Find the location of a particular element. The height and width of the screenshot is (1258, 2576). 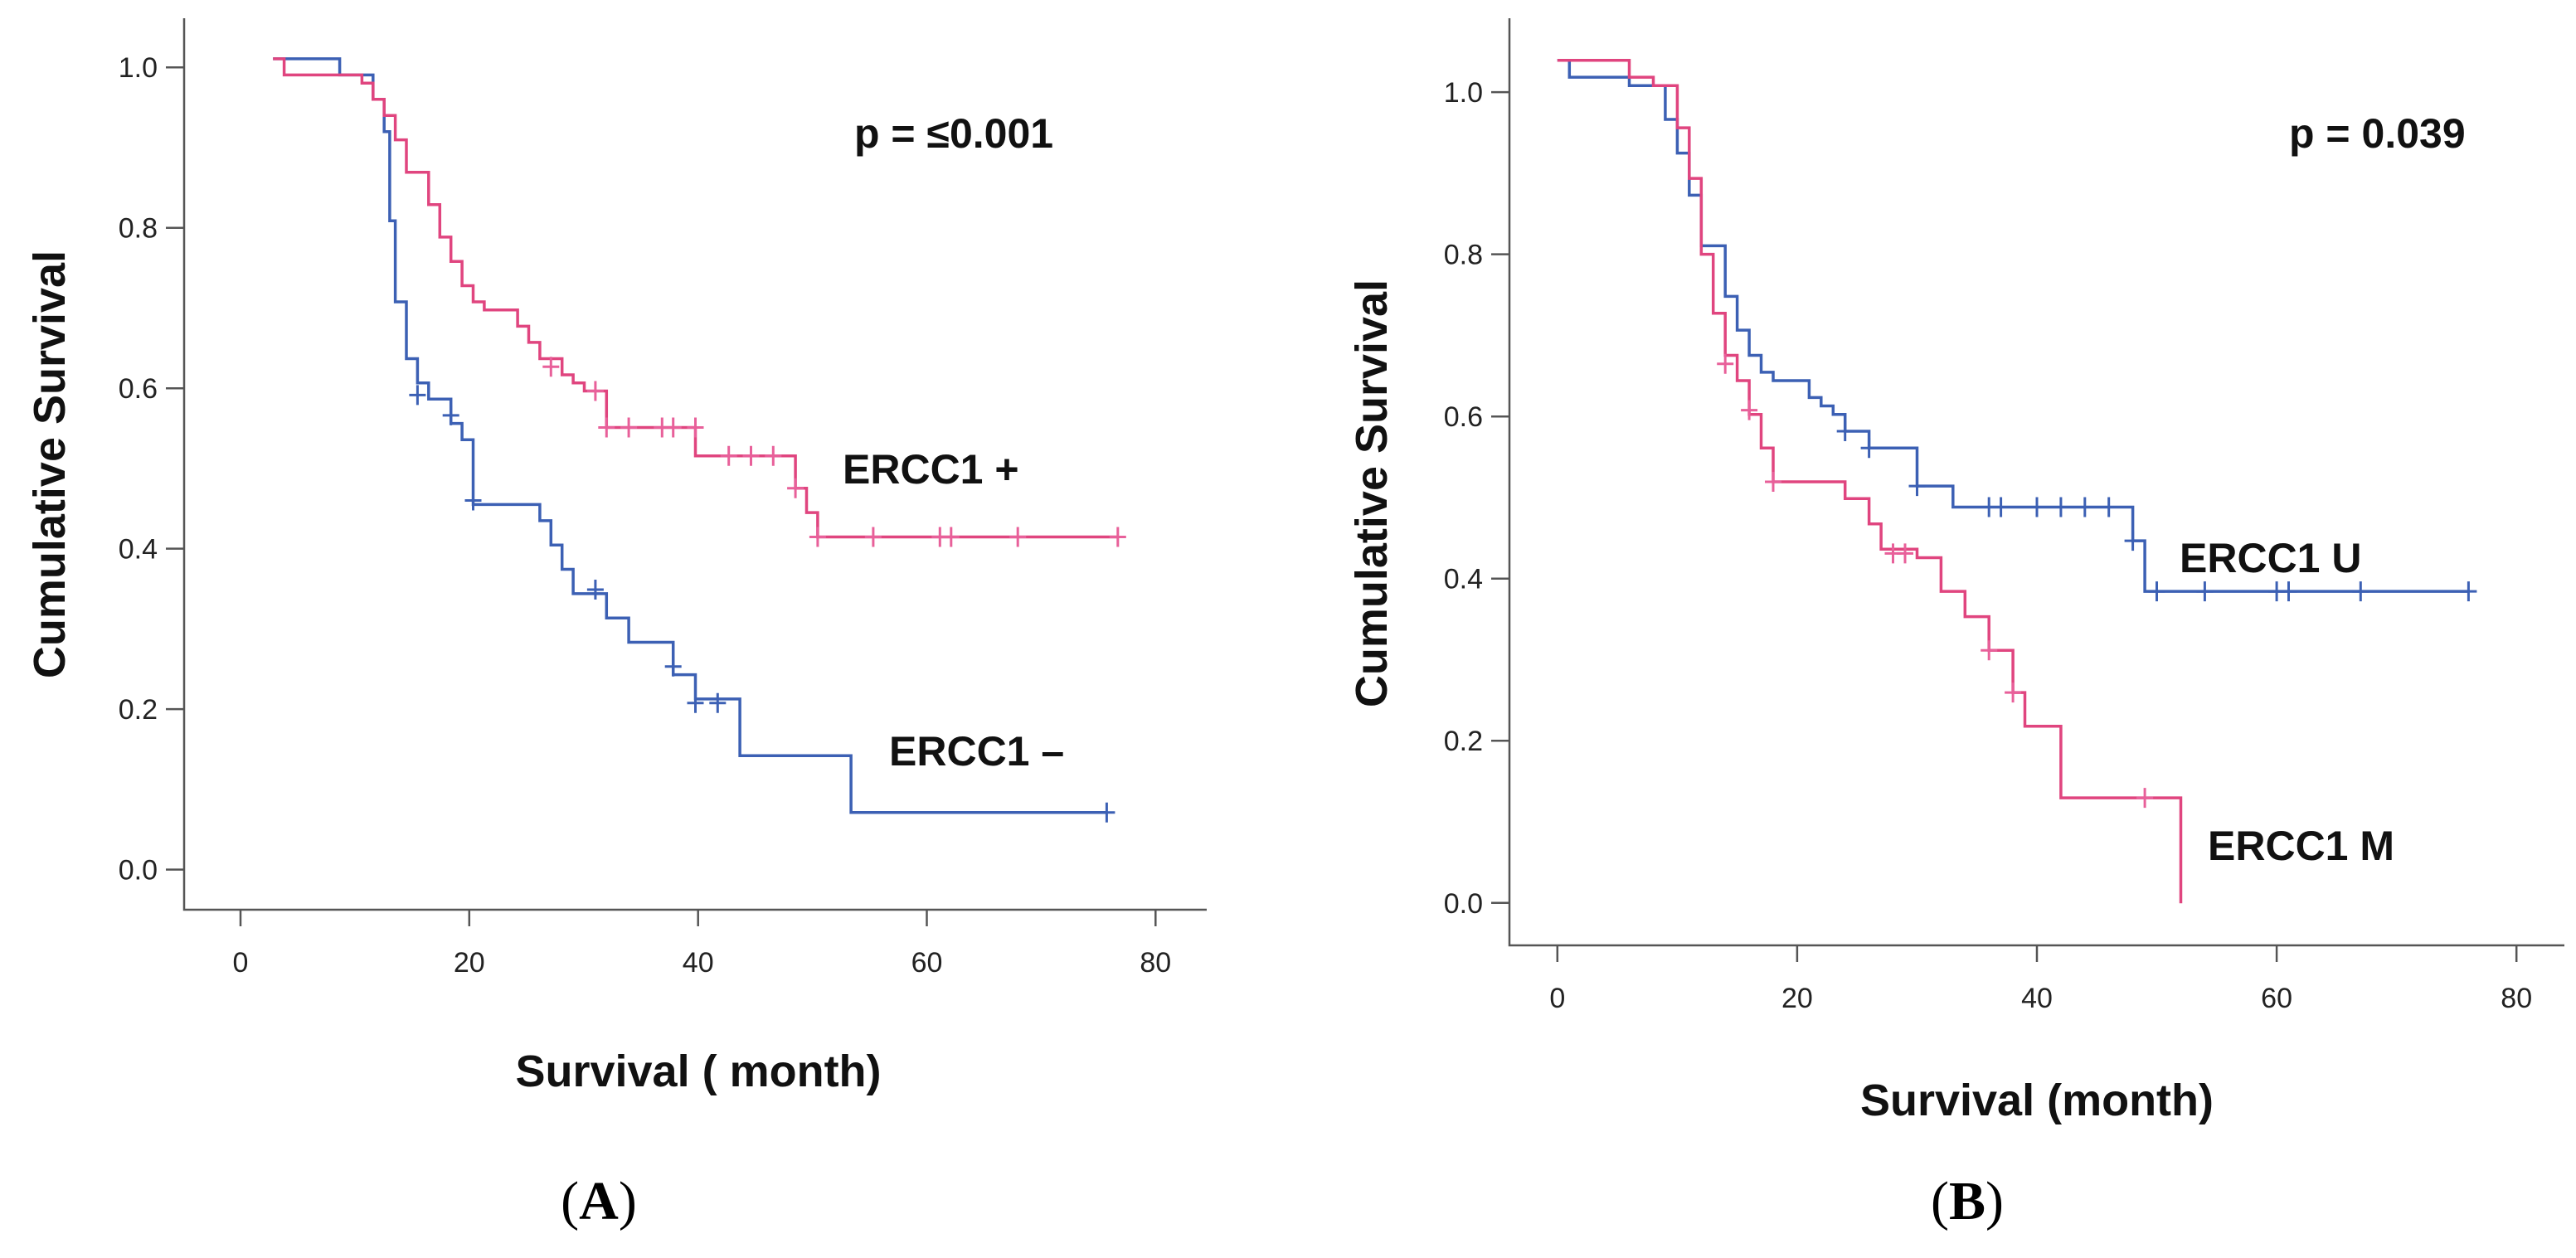

chart-b-x-tick-label-3: 60 is located at coordinates (2276, 998).